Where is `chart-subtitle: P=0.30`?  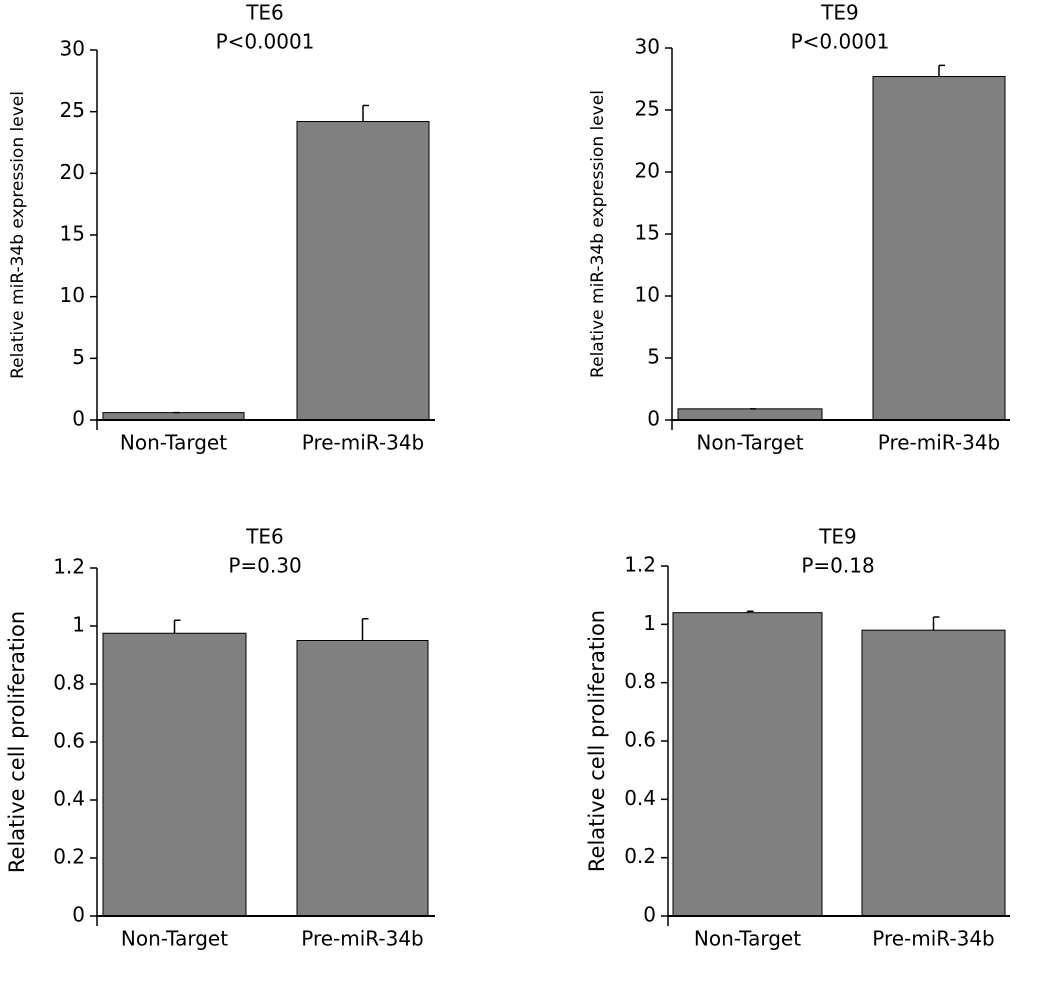
chart-subtitle: P=0.30 is located at coordinates (264, 566).